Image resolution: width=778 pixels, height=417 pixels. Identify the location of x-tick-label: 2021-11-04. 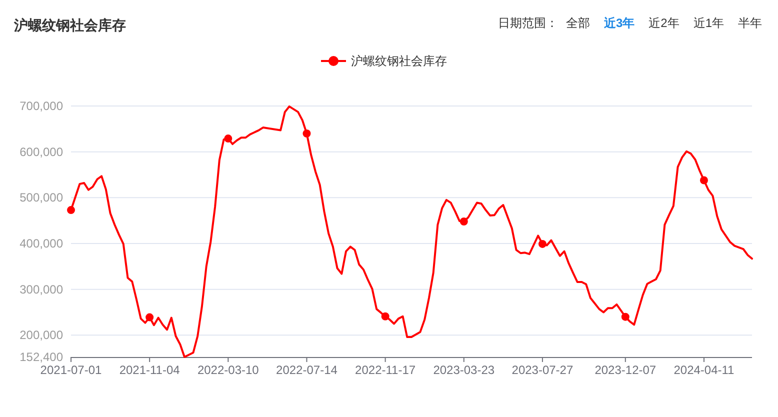
(149, 370).